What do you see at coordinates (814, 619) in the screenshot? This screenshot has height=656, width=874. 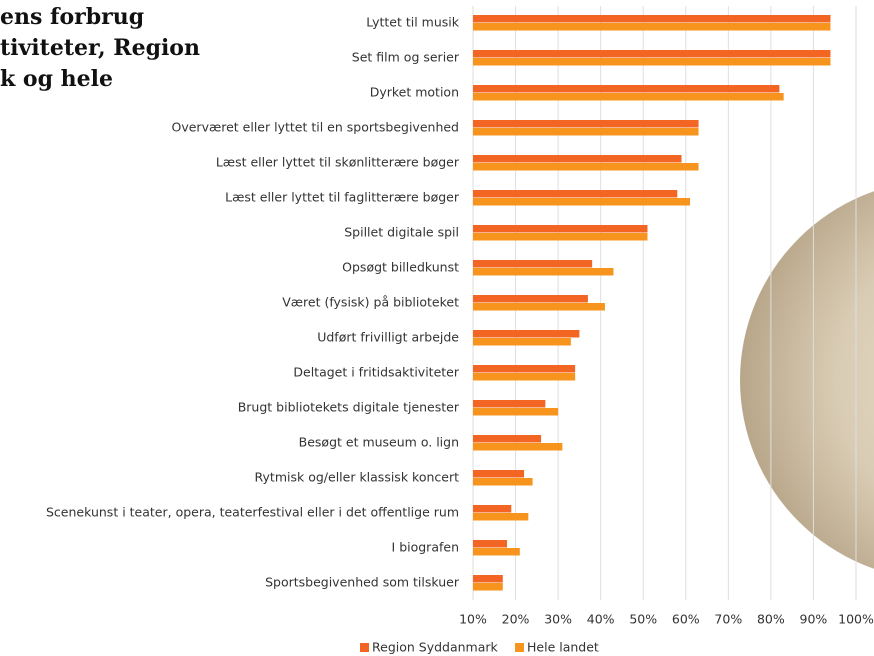 I see `x-tick-label: 90%` at bounding box center [814, 619].